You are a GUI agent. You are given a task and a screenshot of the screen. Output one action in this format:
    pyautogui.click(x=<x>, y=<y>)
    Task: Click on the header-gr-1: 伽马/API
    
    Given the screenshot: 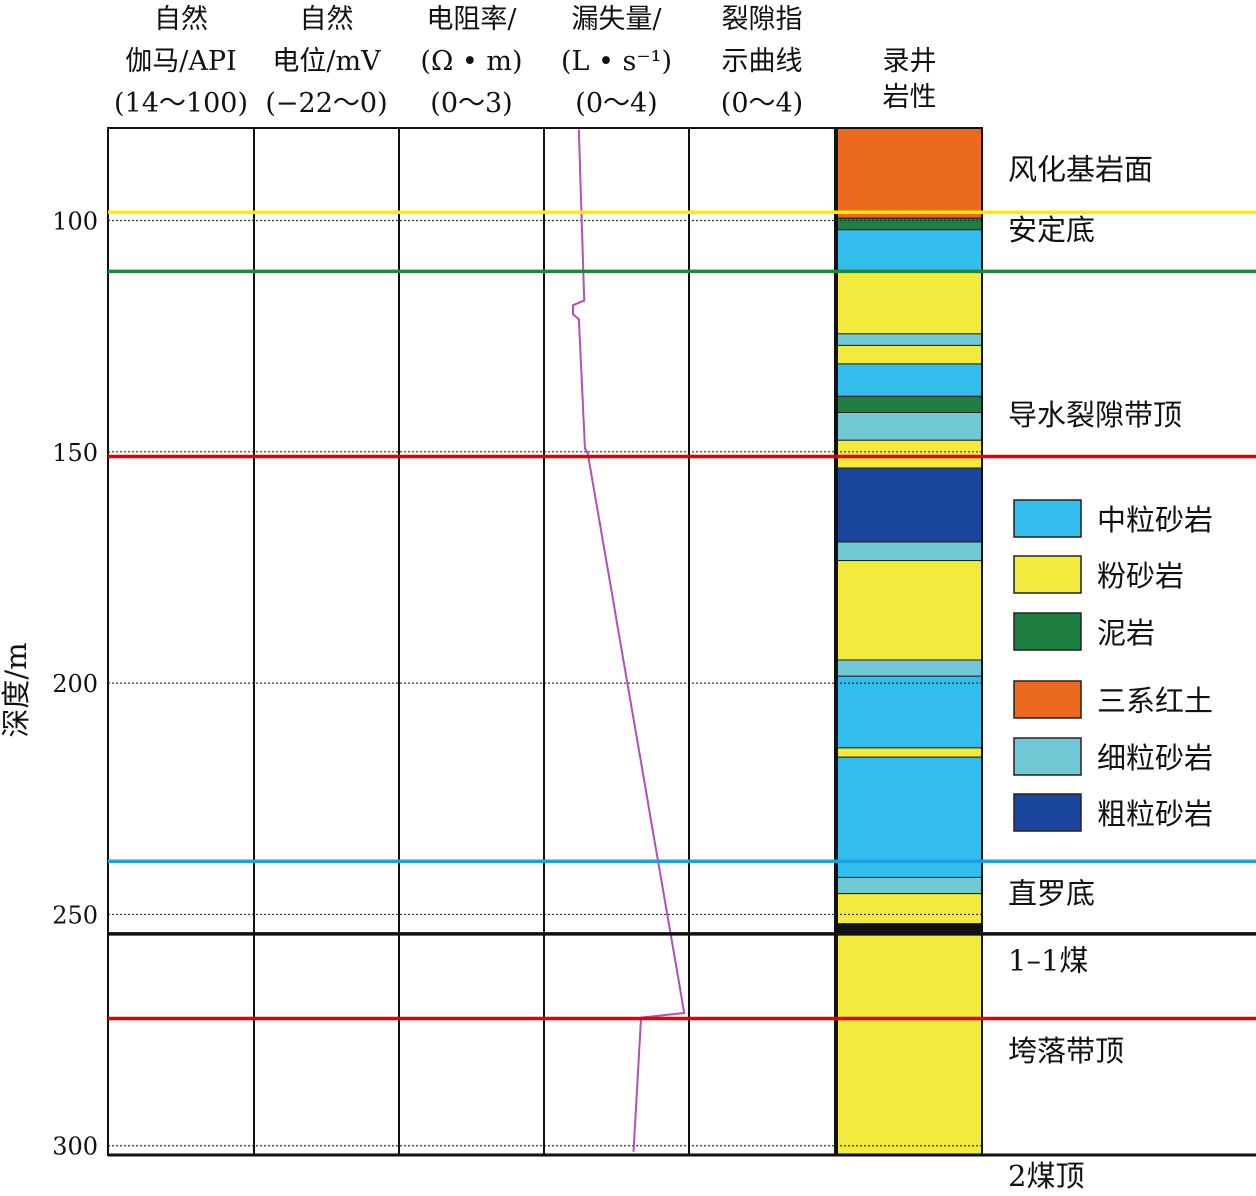 What is the action you would take?
    pyautogui.click(x=180, y=61)
    